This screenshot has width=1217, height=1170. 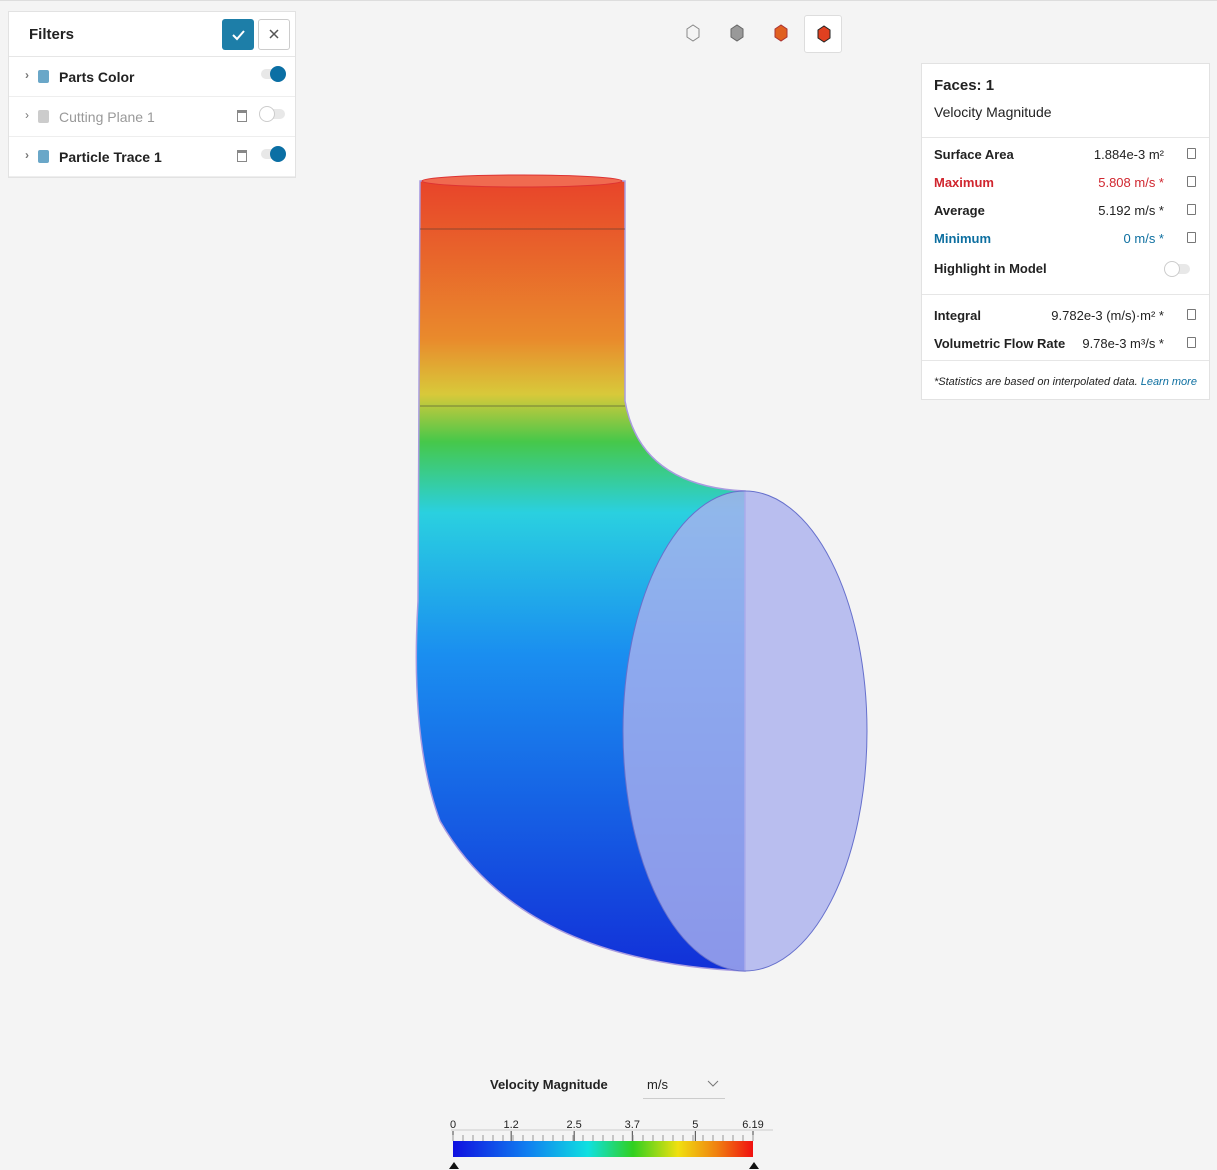 I want to click on outlet, so click(x=745, y=731).